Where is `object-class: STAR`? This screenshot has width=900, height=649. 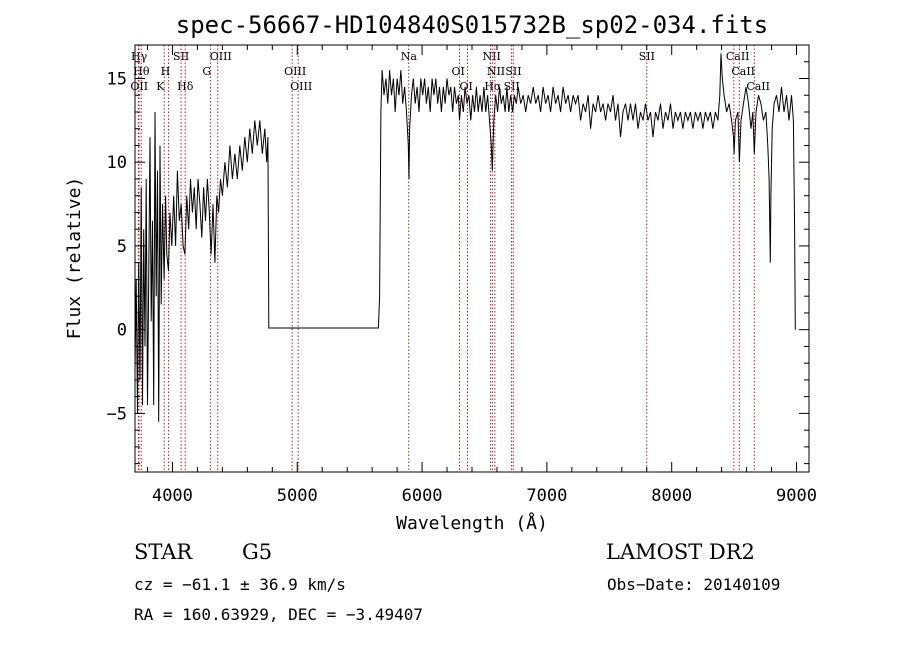 object-class: STAR is located at coordinates (163, 552).